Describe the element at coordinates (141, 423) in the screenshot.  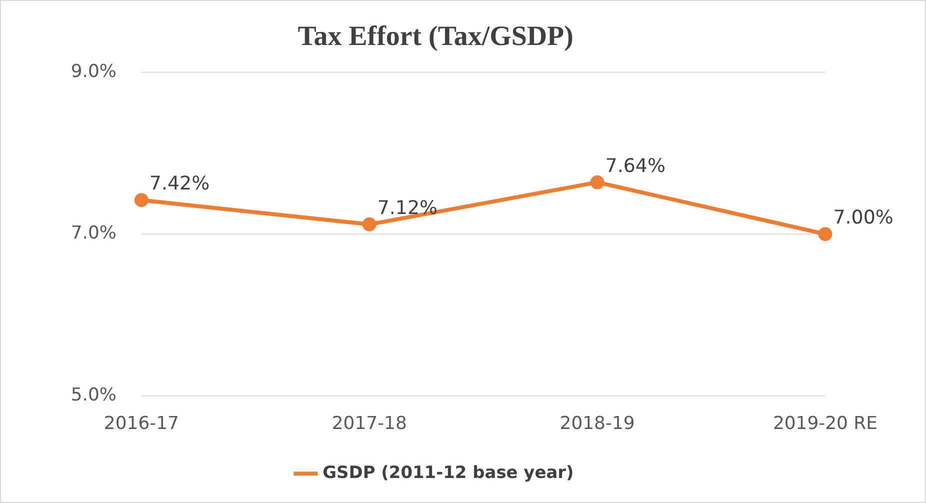
I see `x-tick-label: 2016-17` at that location.